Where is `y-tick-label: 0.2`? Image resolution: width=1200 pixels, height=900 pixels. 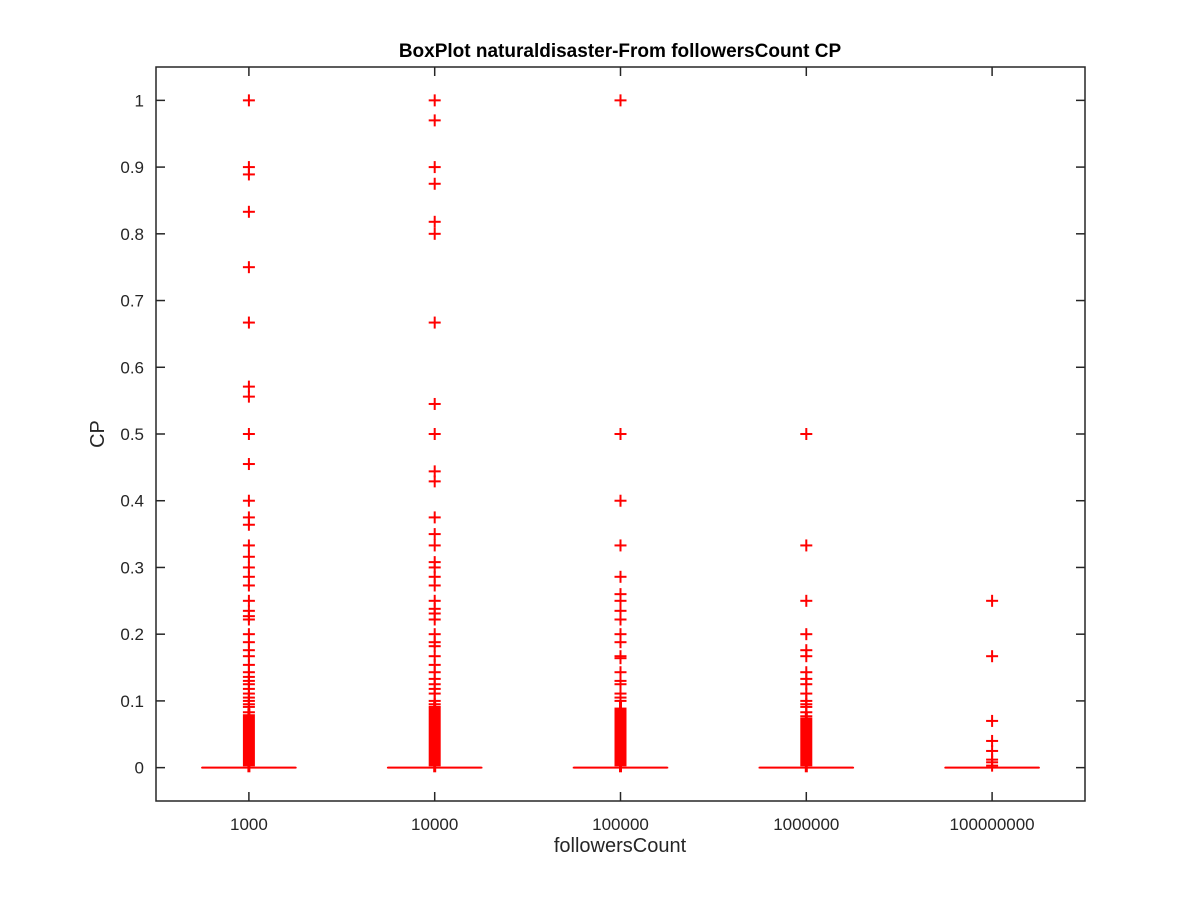 y-tick-label: 0.2 is located at coordinates (132, 634).